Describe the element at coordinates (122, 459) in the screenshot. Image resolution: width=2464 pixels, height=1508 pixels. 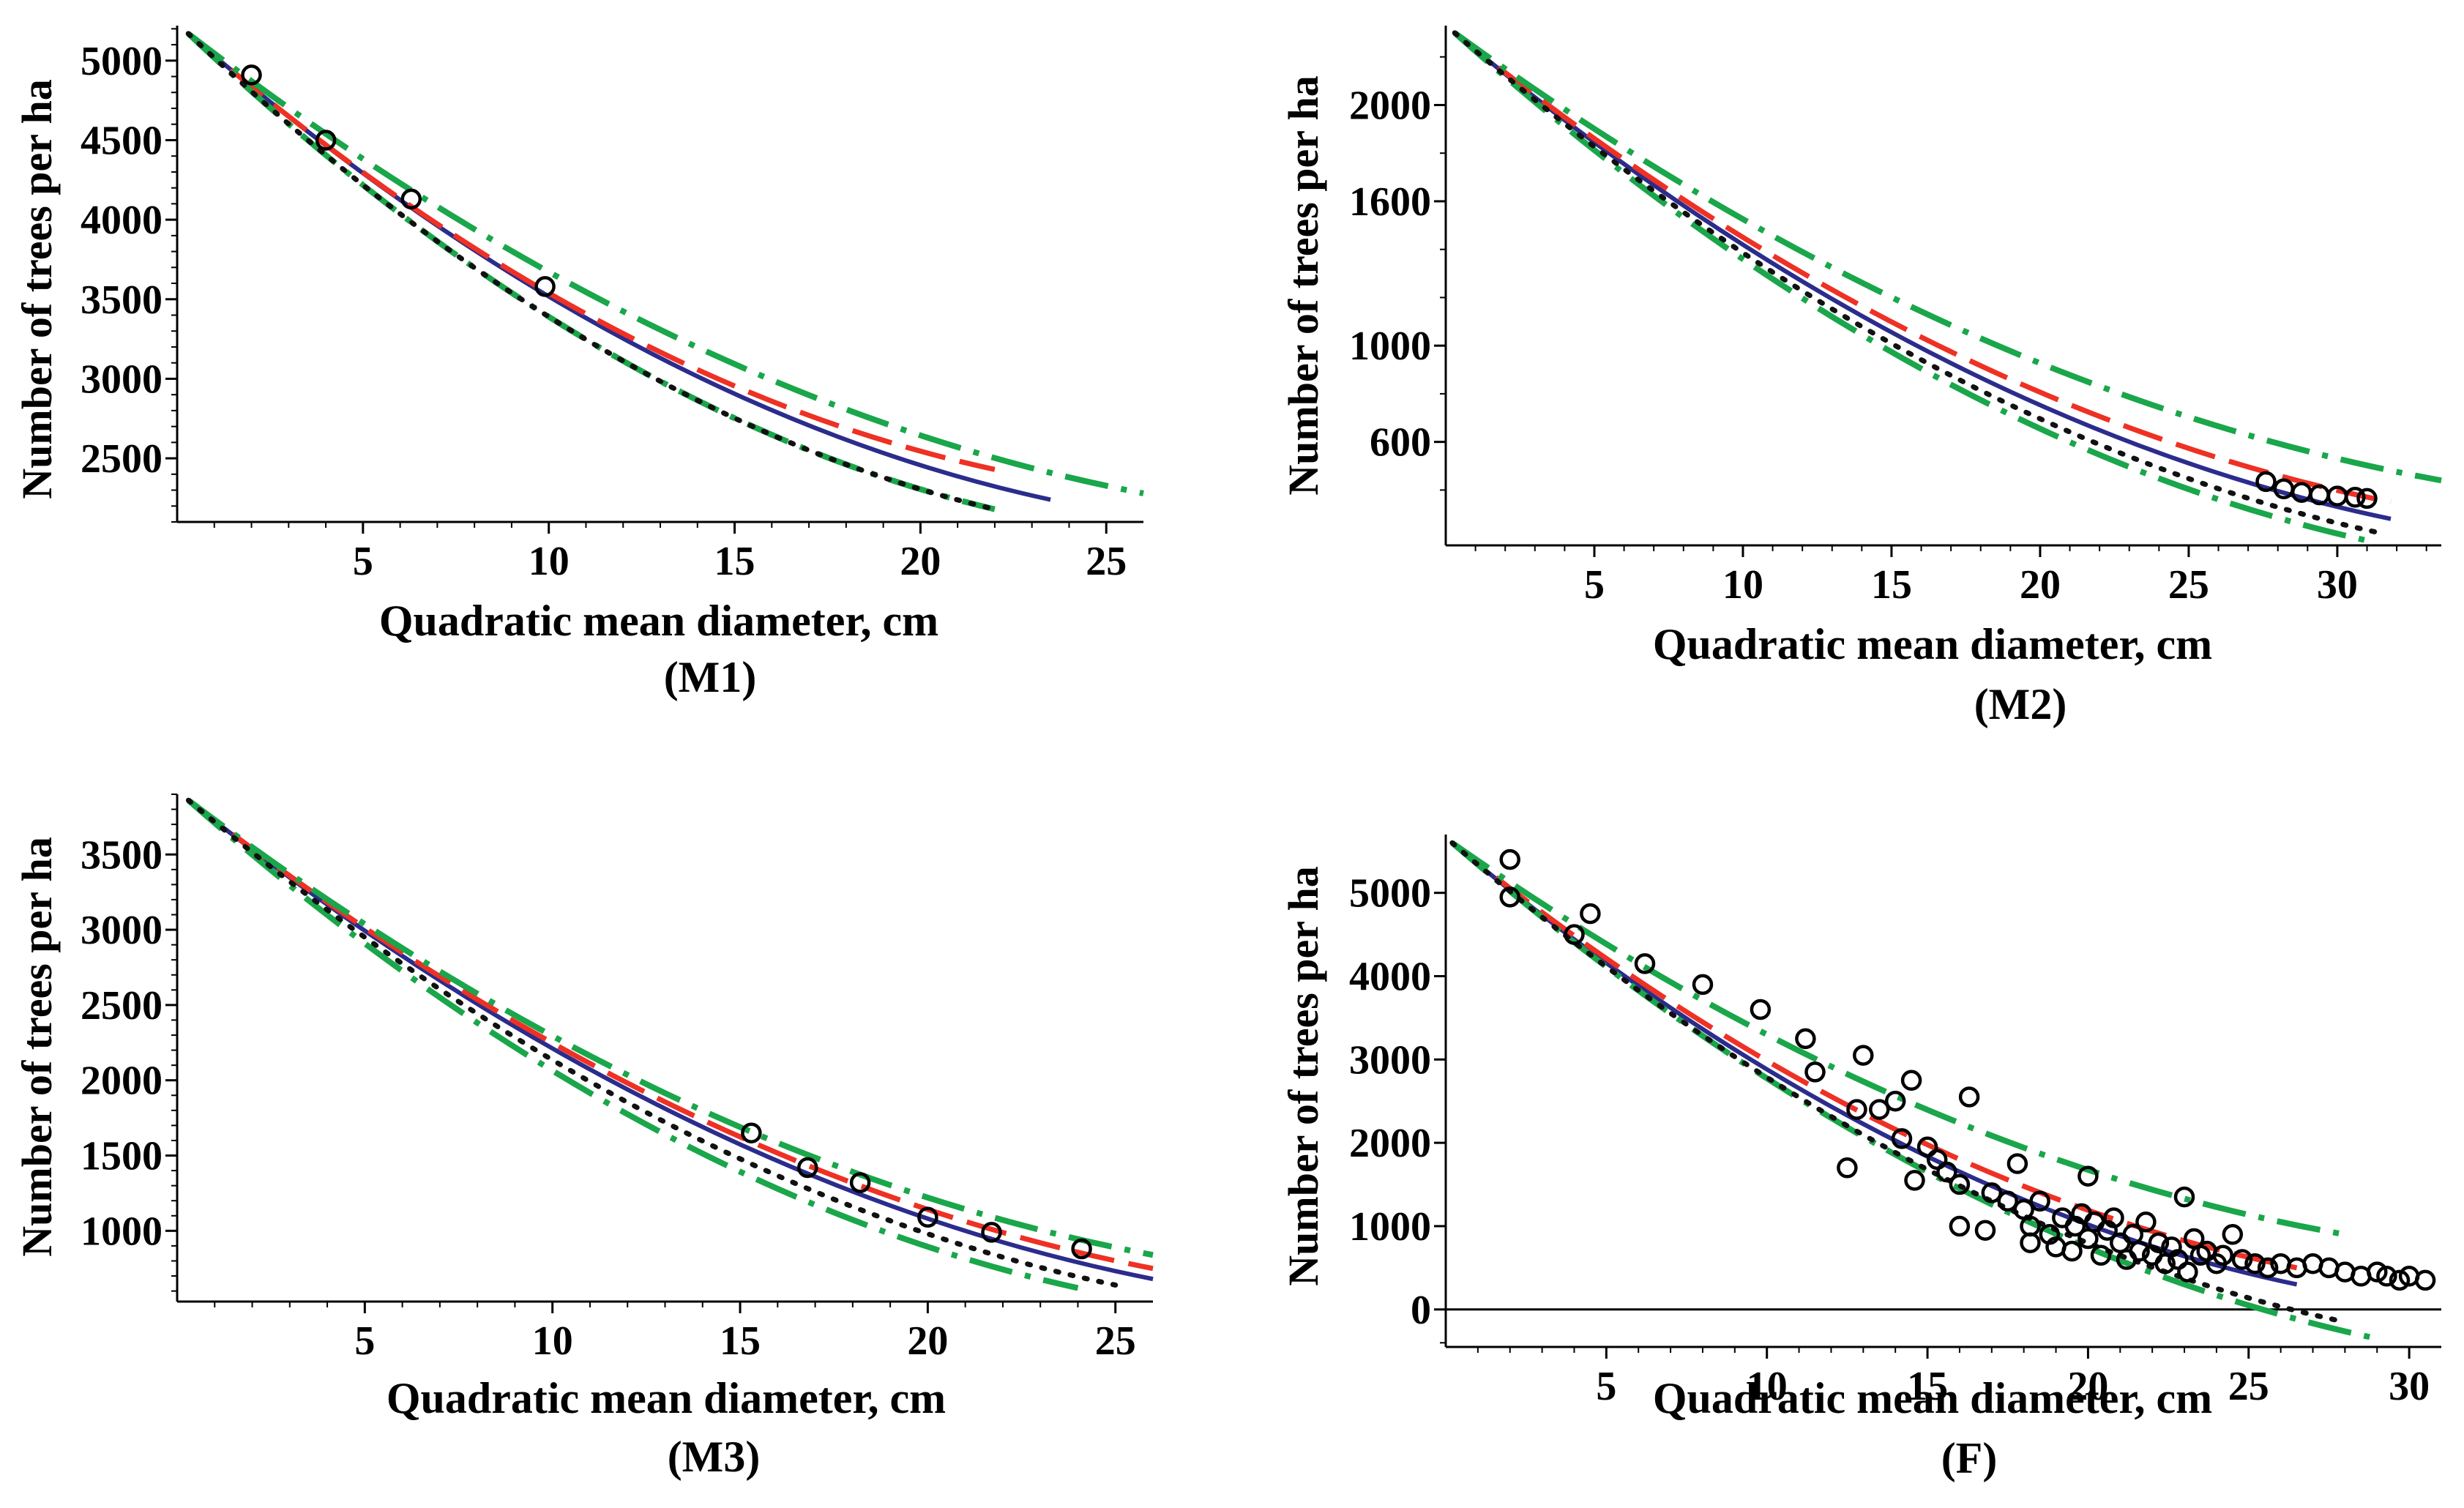
I see `y-tick-label: 2500` at that location.